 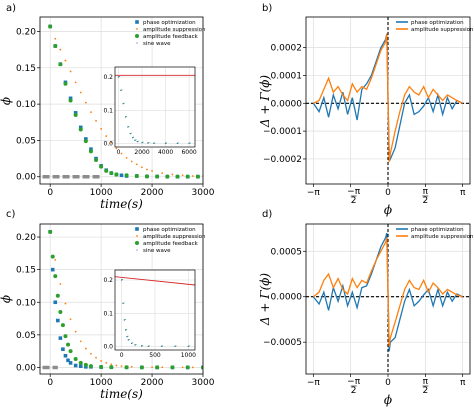 I want to click on panel-label: c), so click(x=10, y=214).